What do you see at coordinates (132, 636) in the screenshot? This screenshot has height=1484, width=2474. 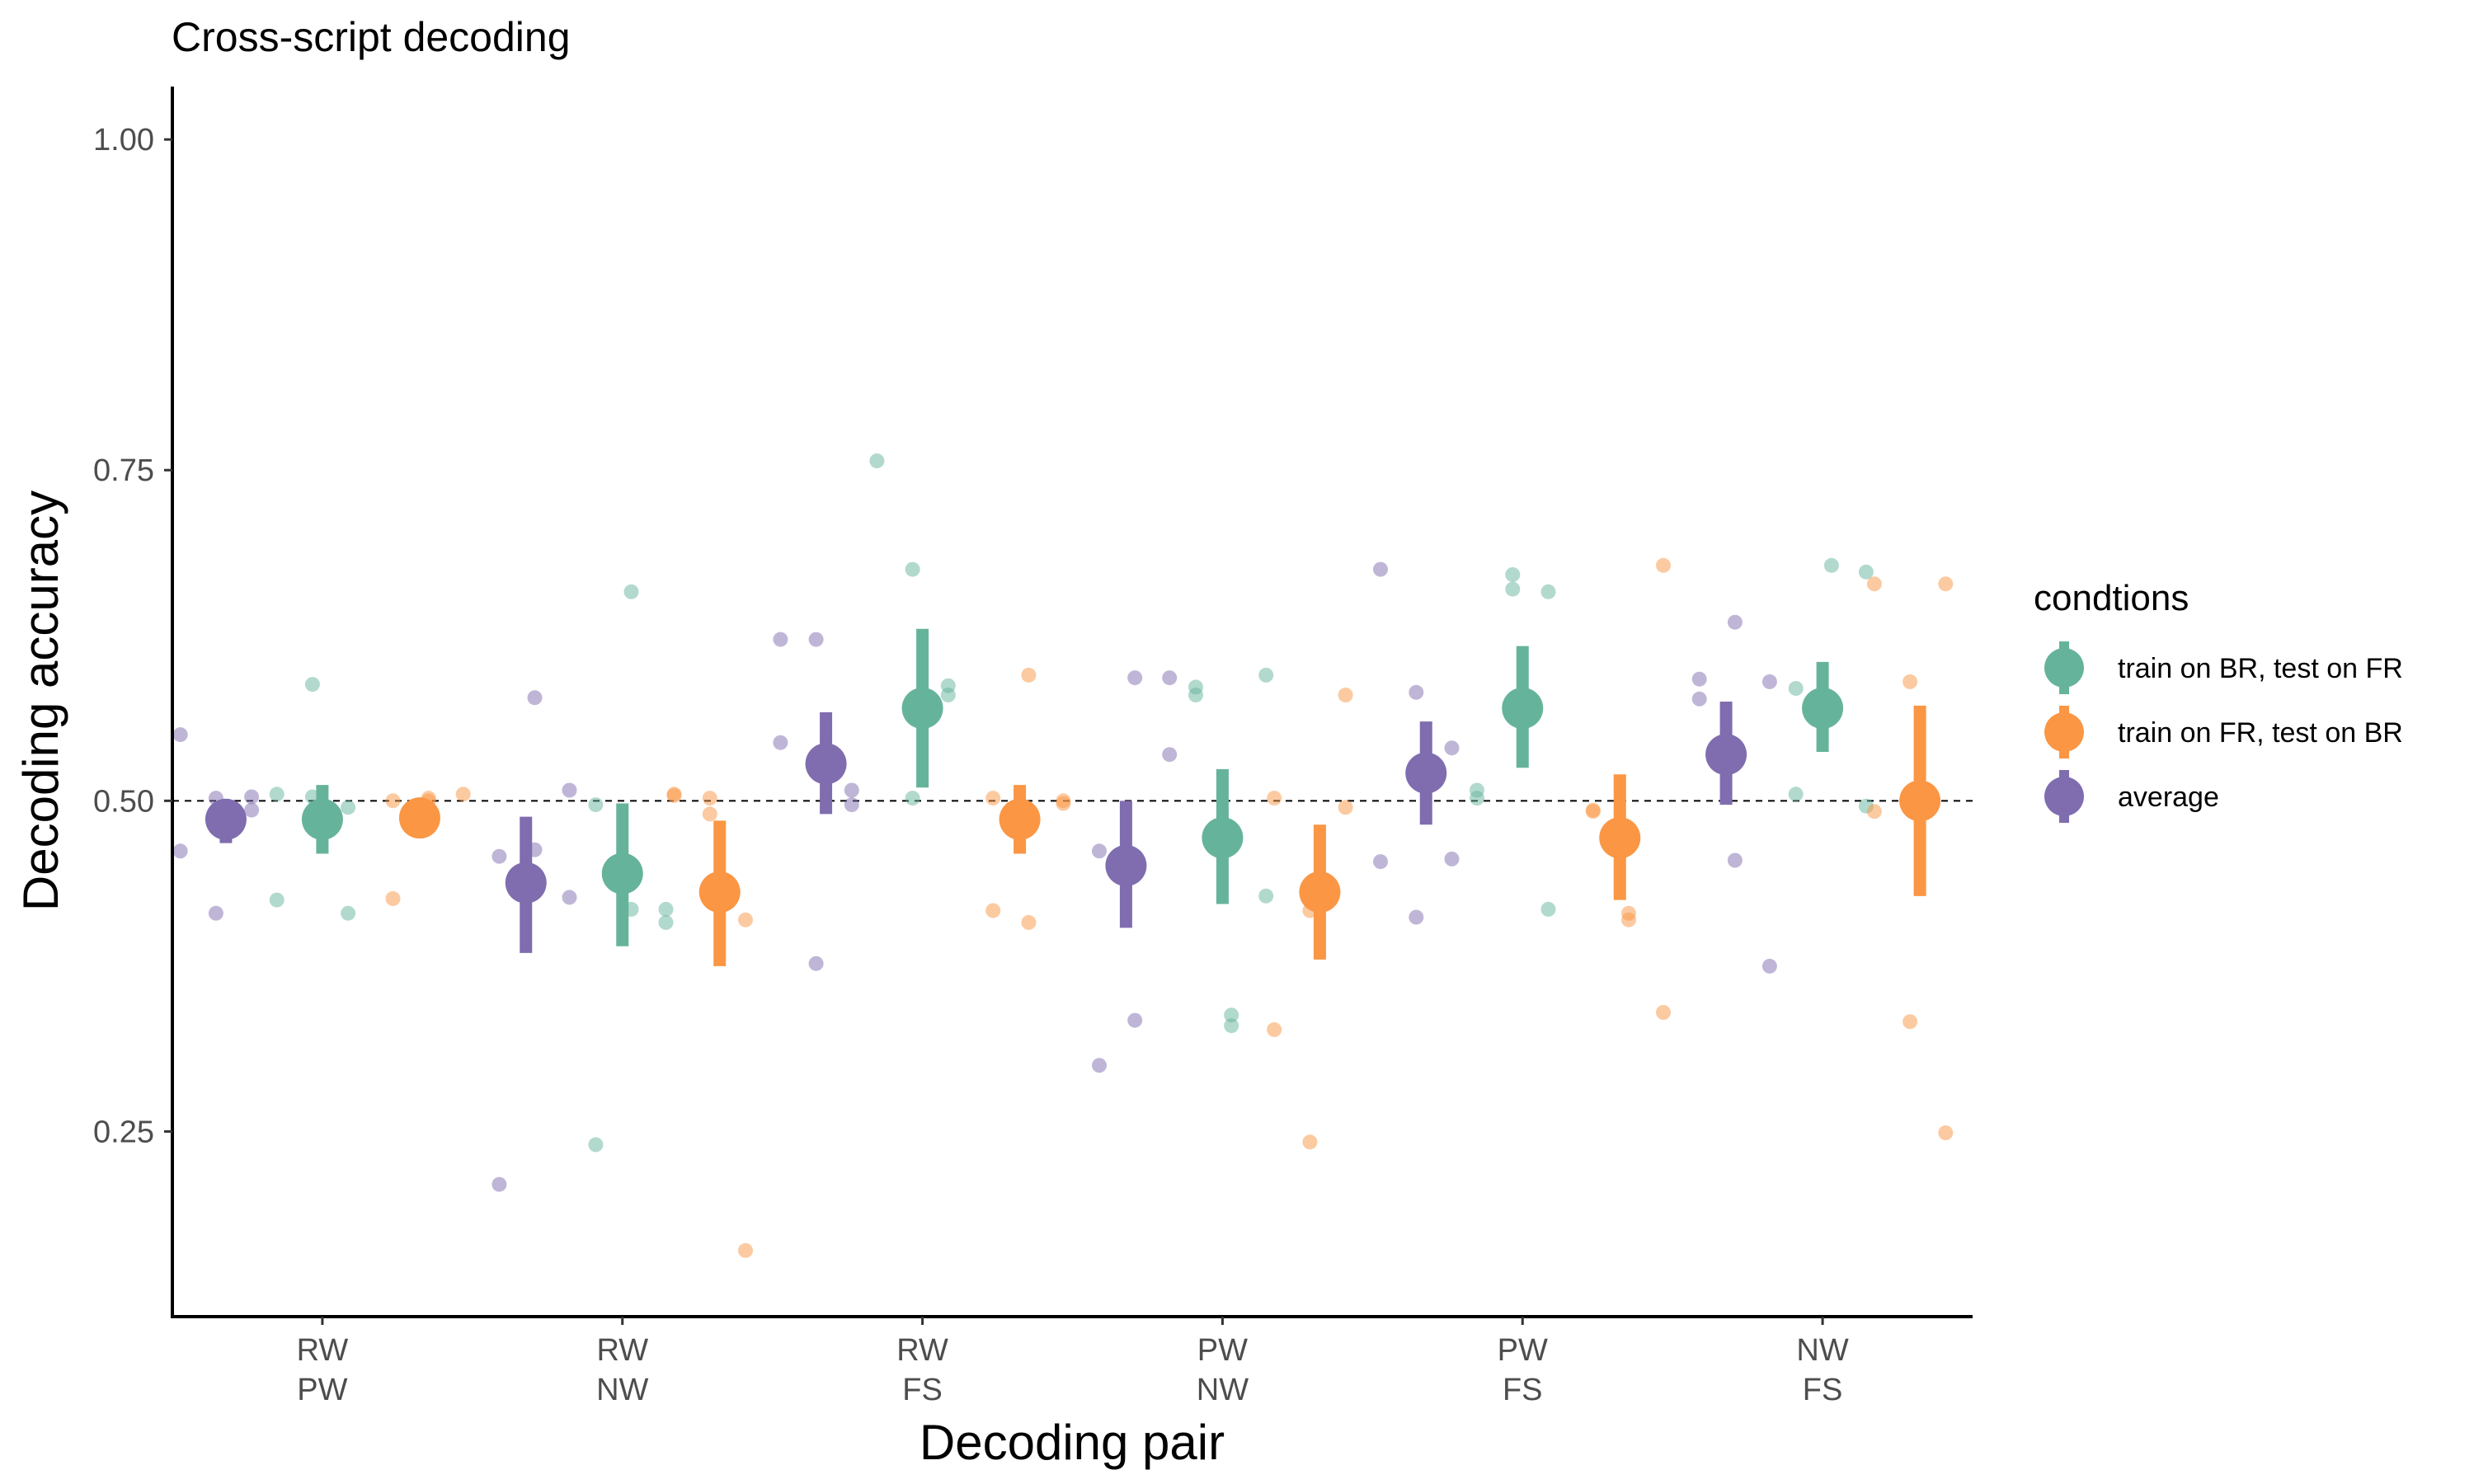 I see `y-ticks-layer: 0.25 0.50 0.75 1.00` at bounding box center [132, 636].